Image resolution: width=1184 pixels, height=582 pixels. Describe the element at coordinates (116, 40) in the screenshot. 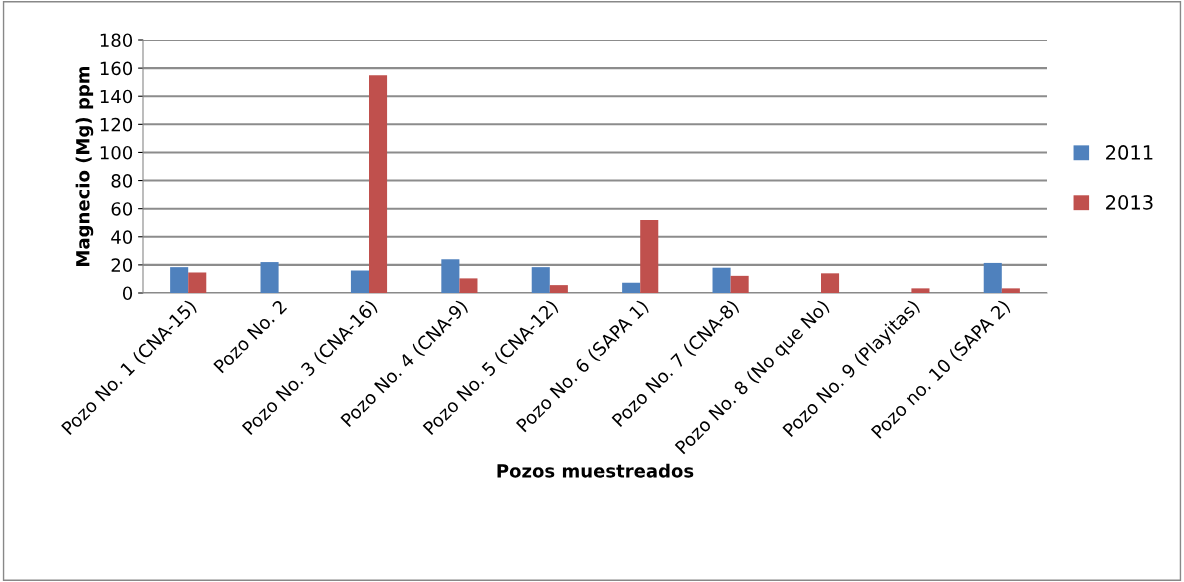

I see `y-tick-label: 180` at that location.